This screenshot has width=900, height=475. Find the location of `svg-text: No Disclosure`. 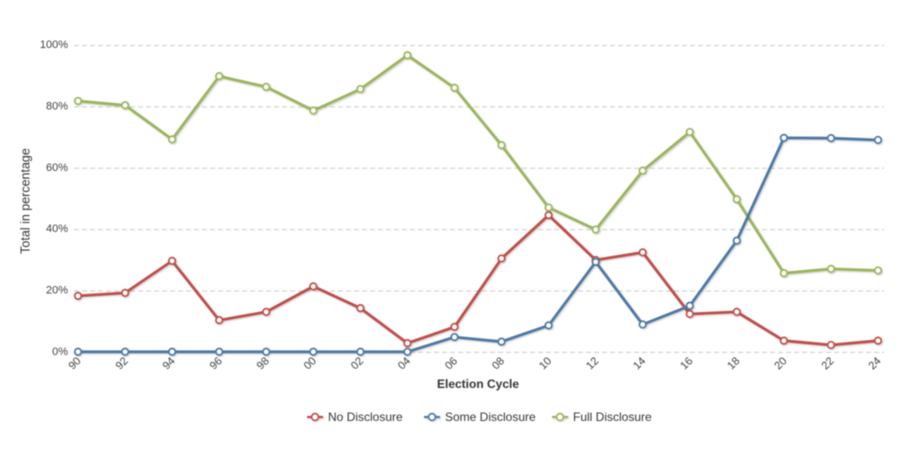

svg-text: No Disclosure is located at coordinates (365, 417).